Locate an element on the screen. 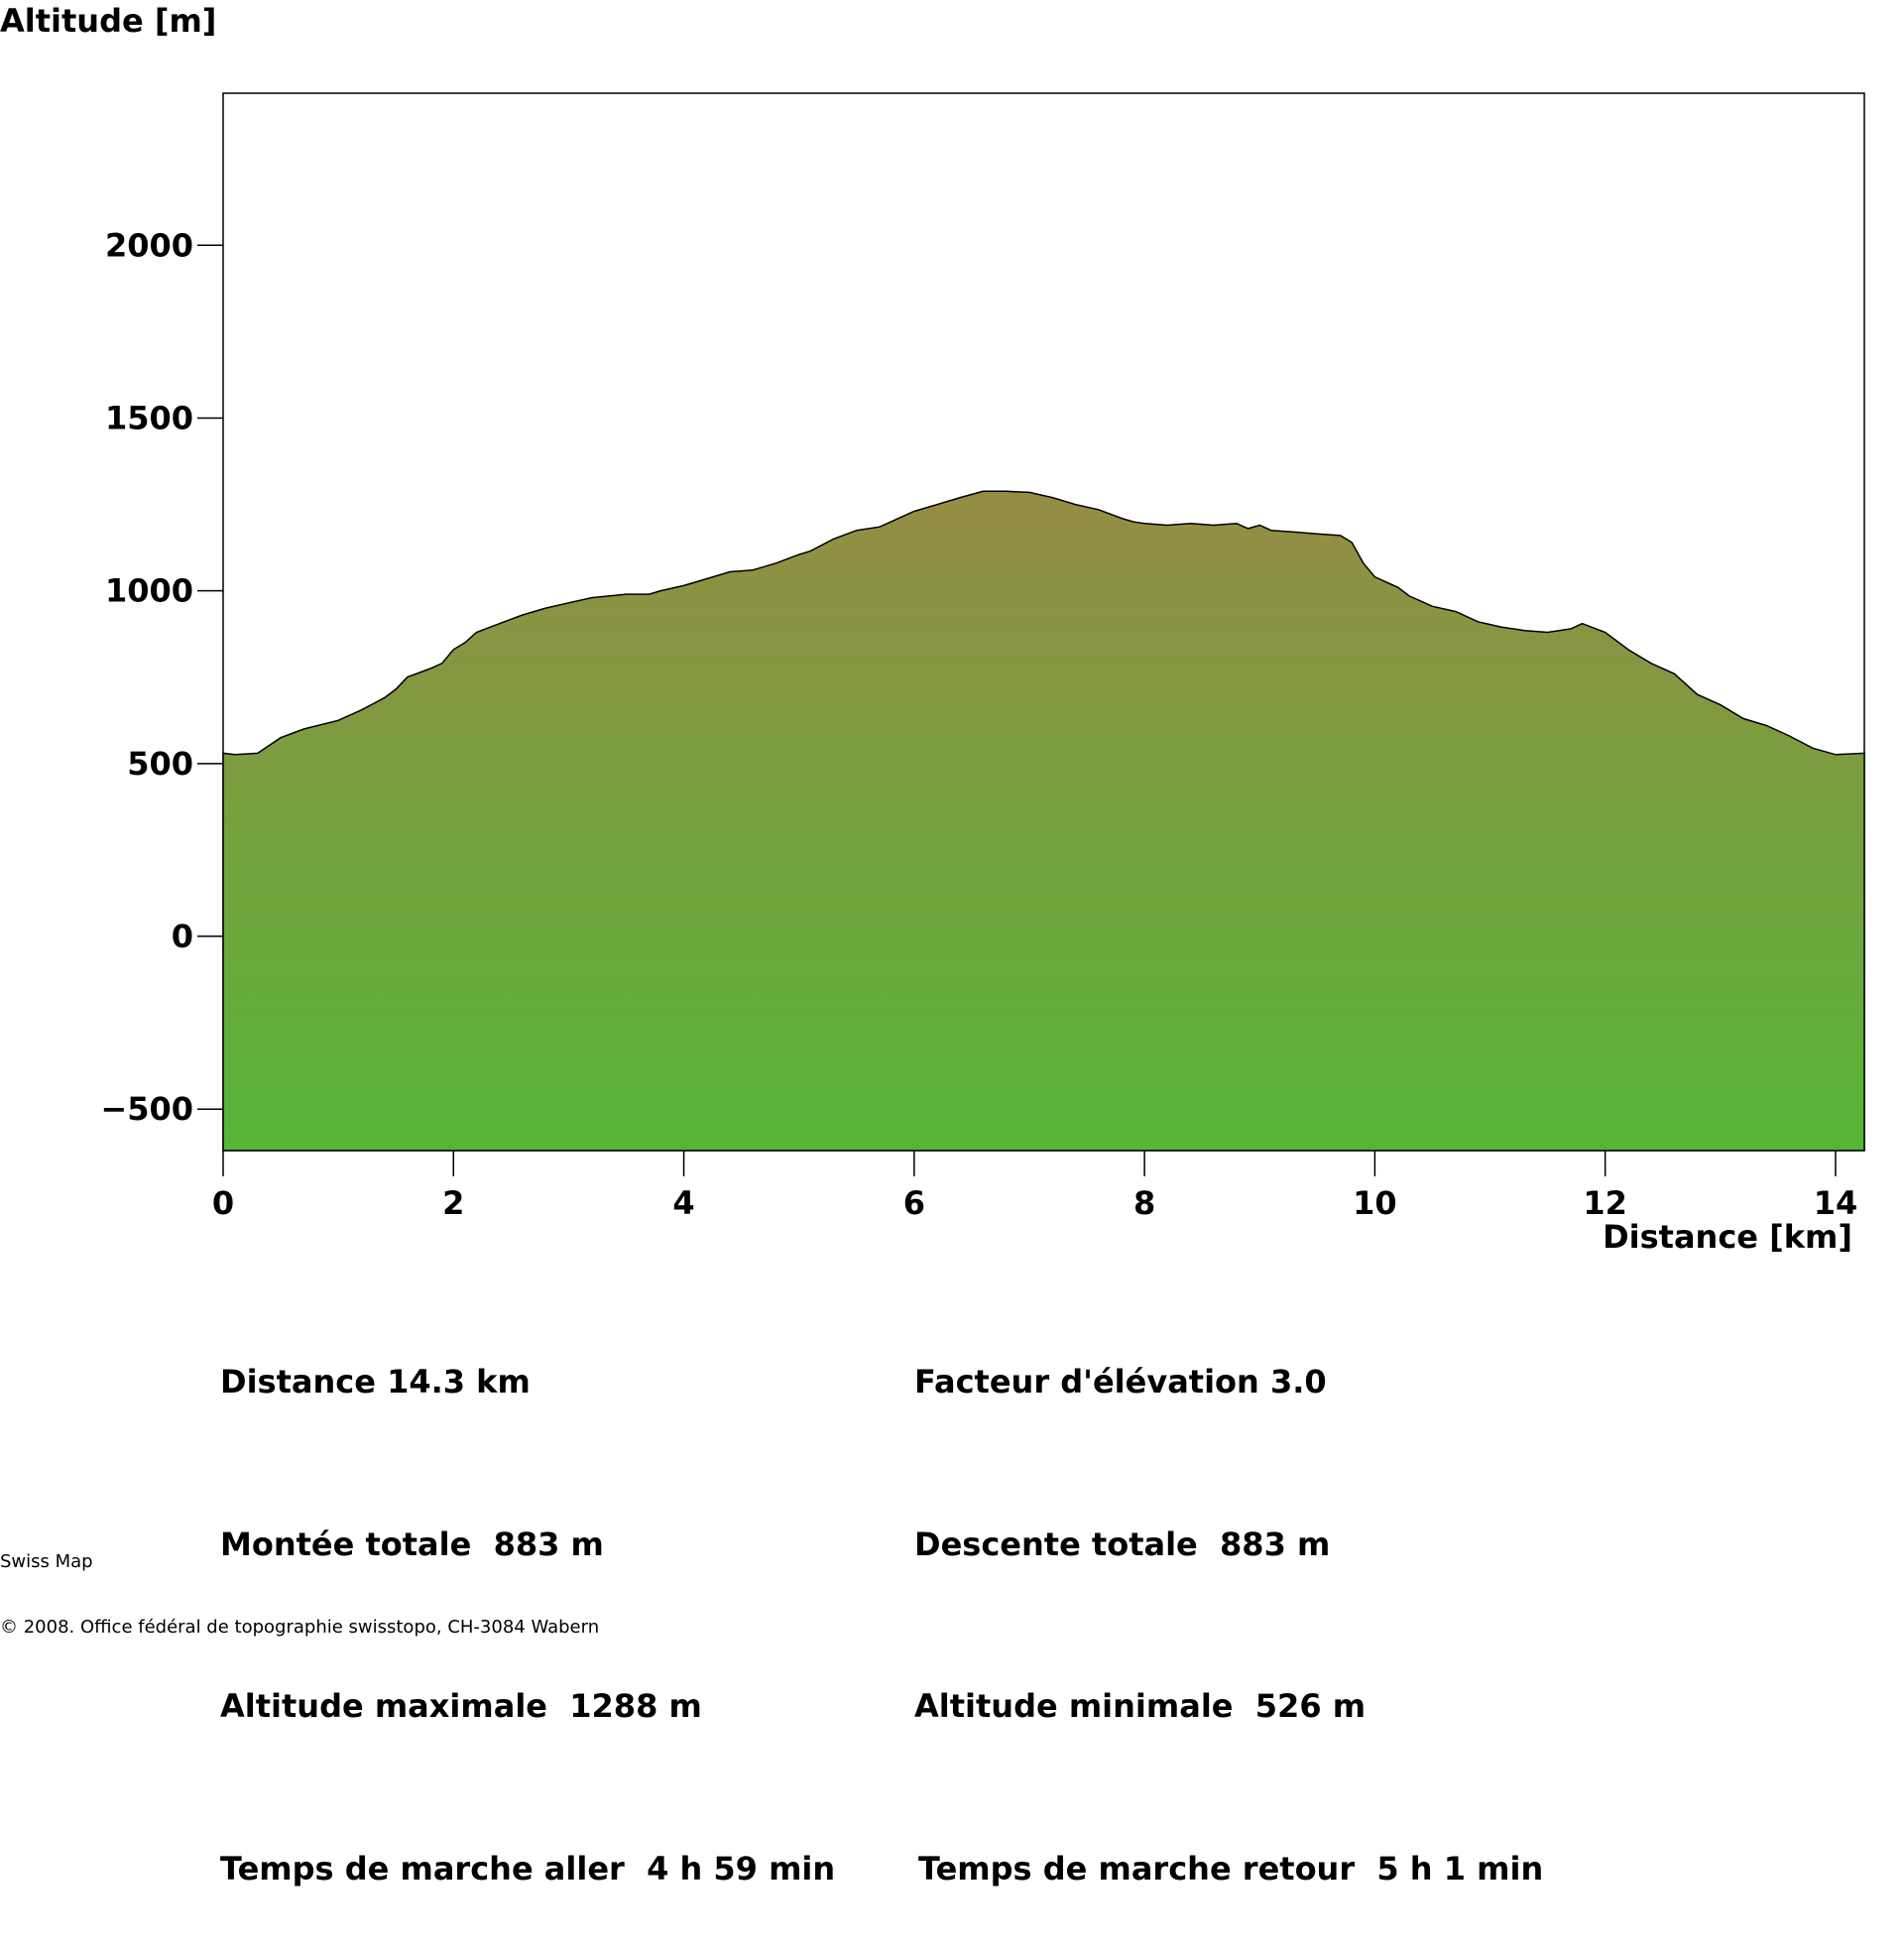  x-axis-label: Distance [km] is located at coordinates (1727, 1237).